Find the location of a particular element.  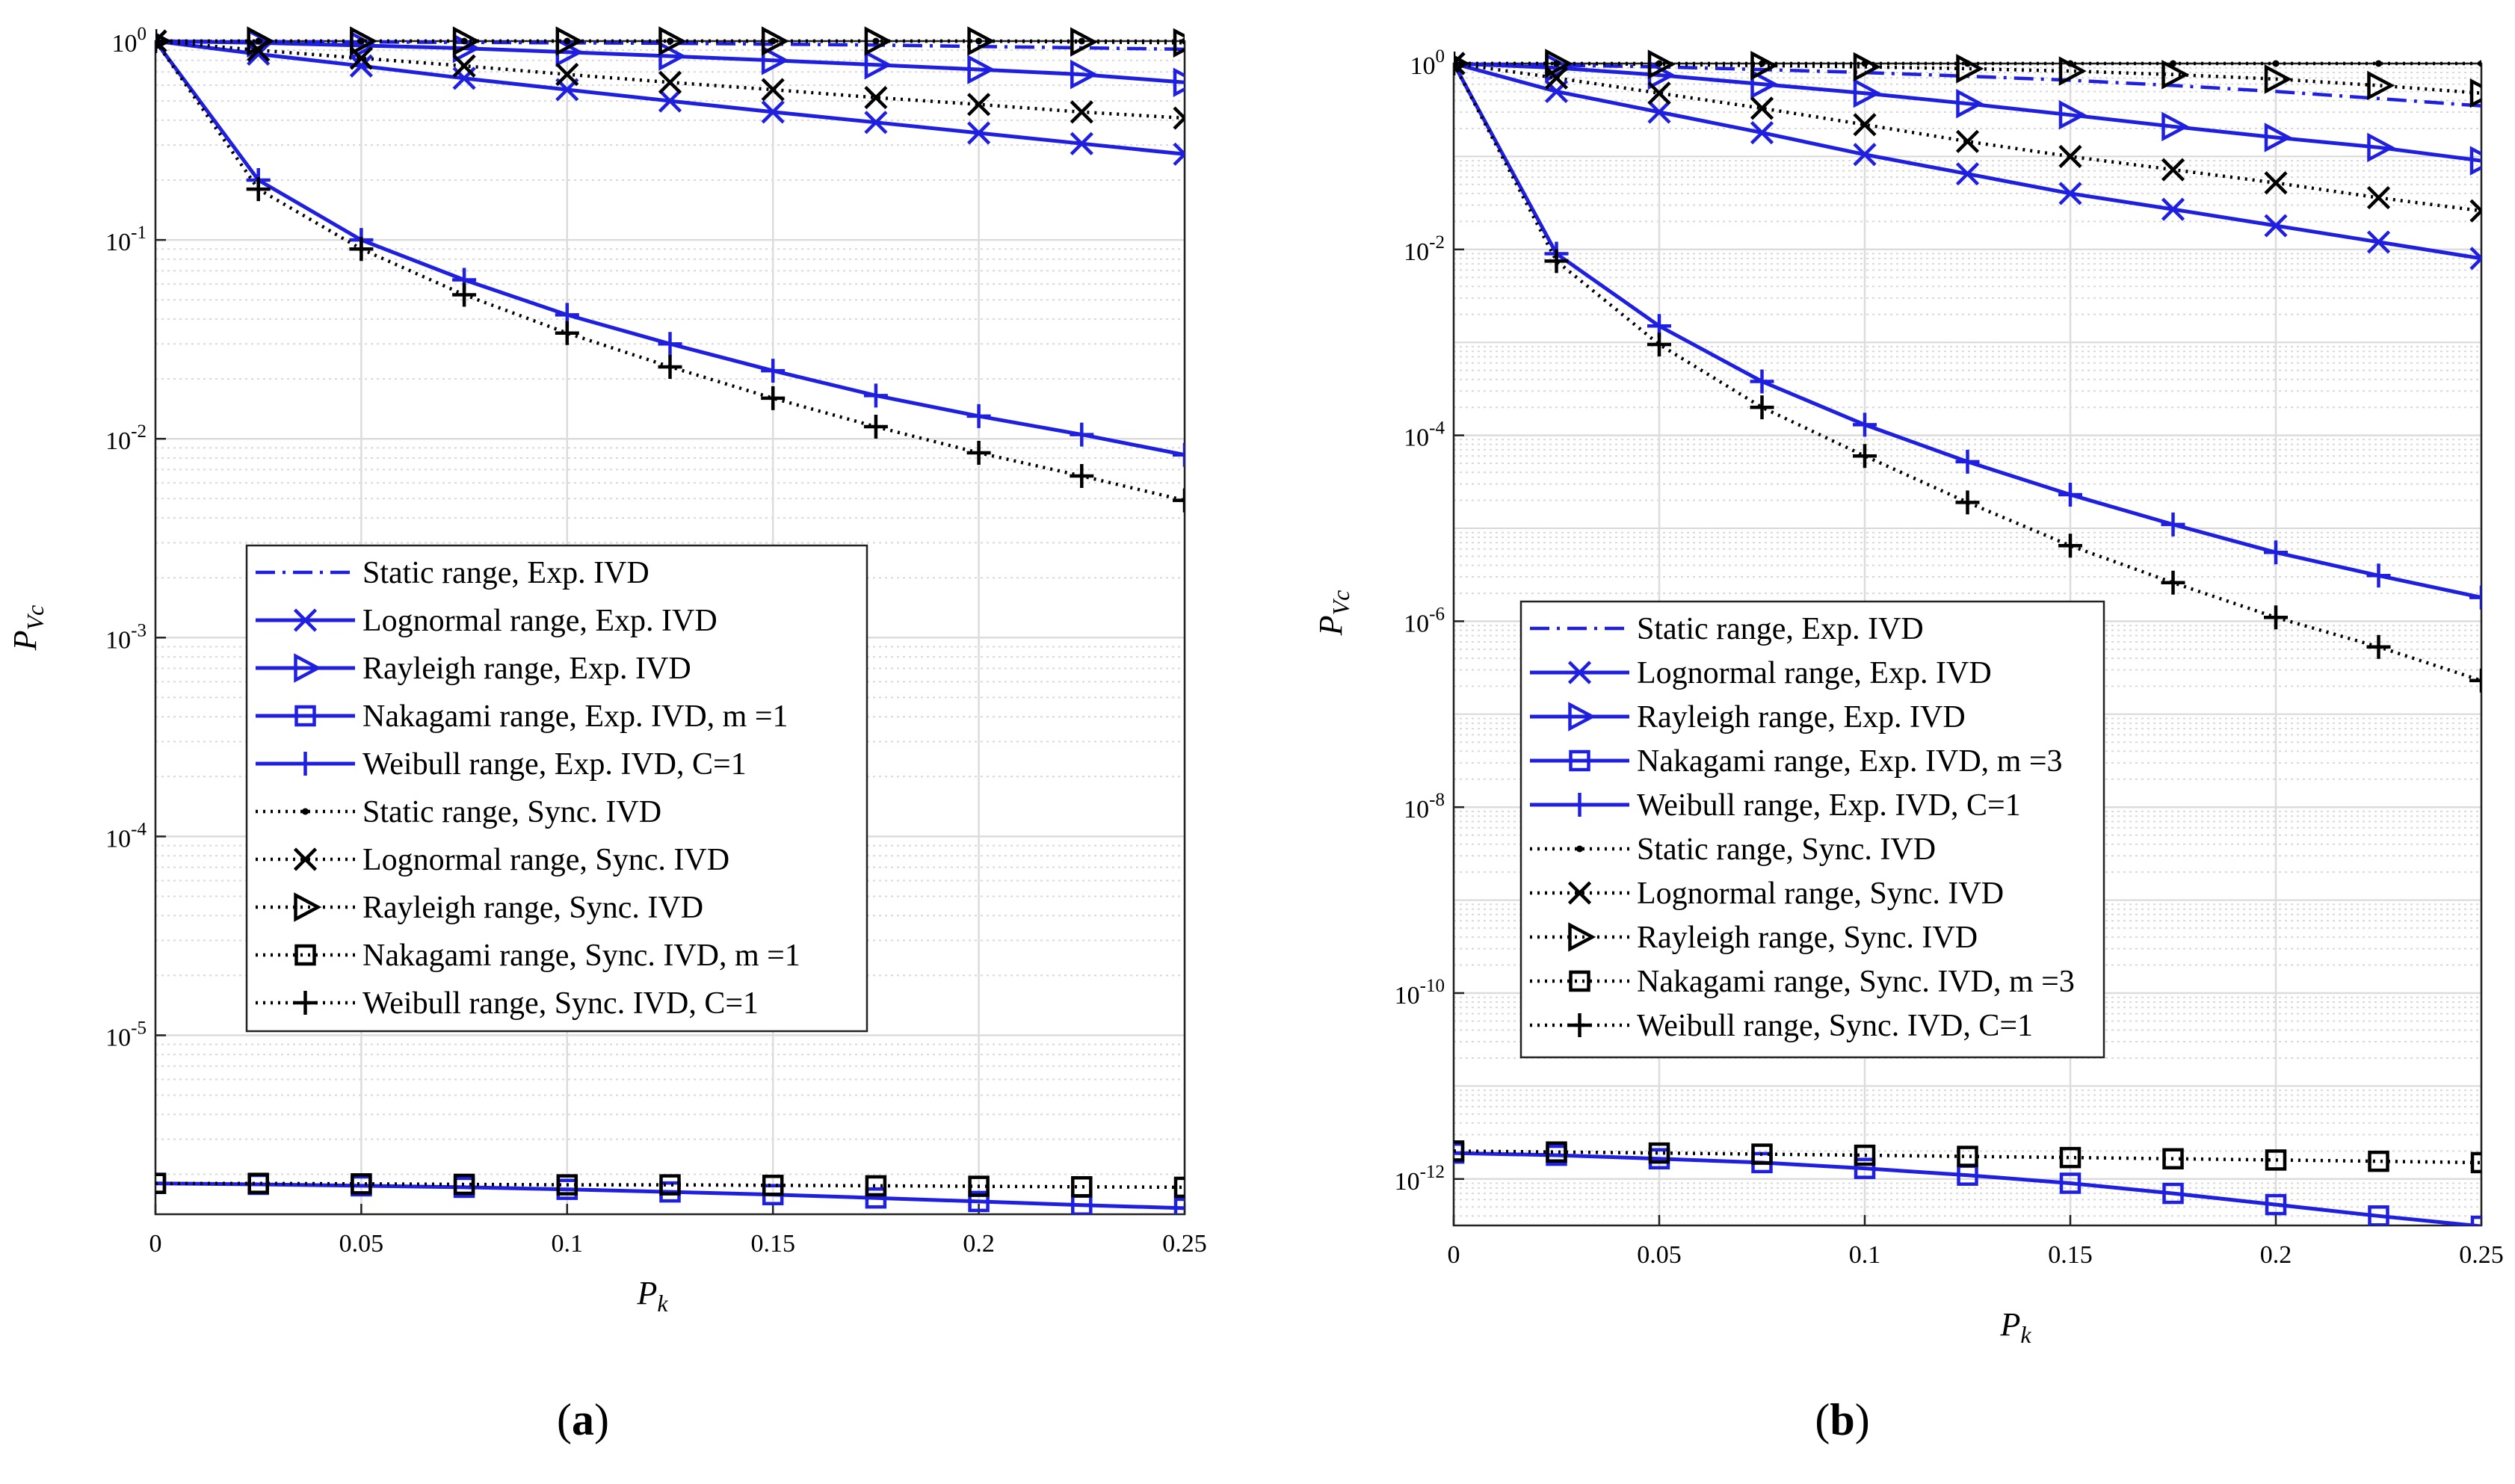

y-tick-label: 10⁻⁸ is located at coordinates (1425, 807).